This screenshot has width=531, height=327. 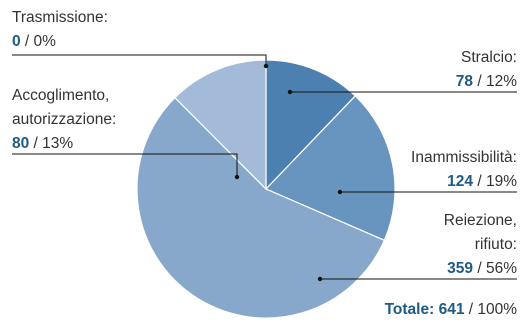 What do you see at coordinates (140, 39) in the screenshot?
I see `slice-label-0: Trasmissione: 0 / 0%` at bounding box center [140, 39].